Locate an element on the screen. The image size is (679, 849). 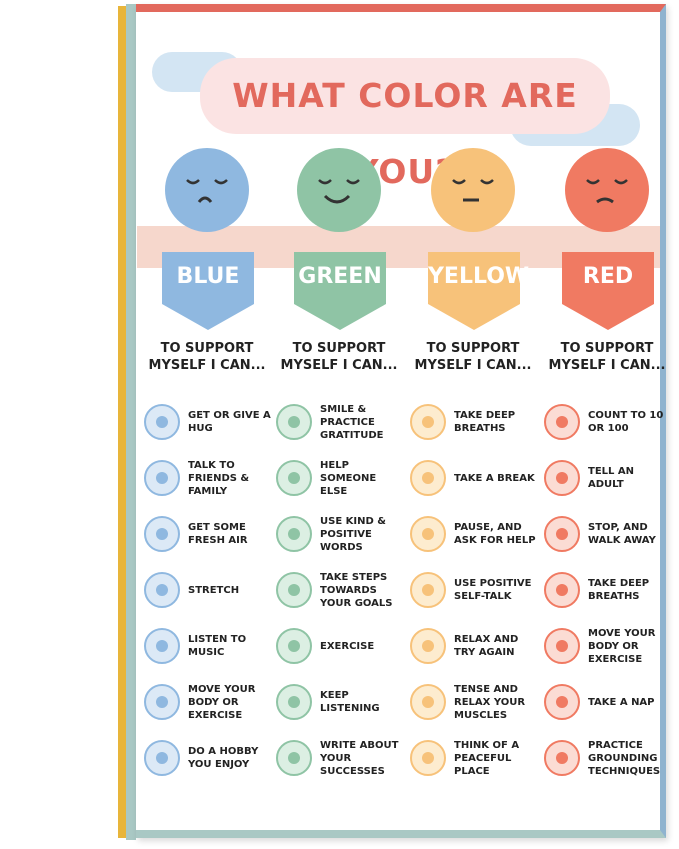
action-item: STRETCH is located at coordinates (208, 591).